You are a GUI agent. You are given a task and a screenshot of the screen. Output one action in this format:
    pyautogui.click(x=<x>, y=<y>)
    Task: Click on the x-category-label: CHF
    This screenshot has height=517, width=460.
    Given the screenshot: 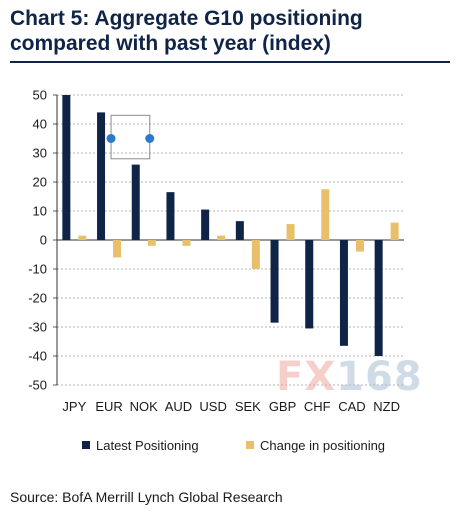 What is the action you would take?
    pyautogui.click(x=317, y=406)
    